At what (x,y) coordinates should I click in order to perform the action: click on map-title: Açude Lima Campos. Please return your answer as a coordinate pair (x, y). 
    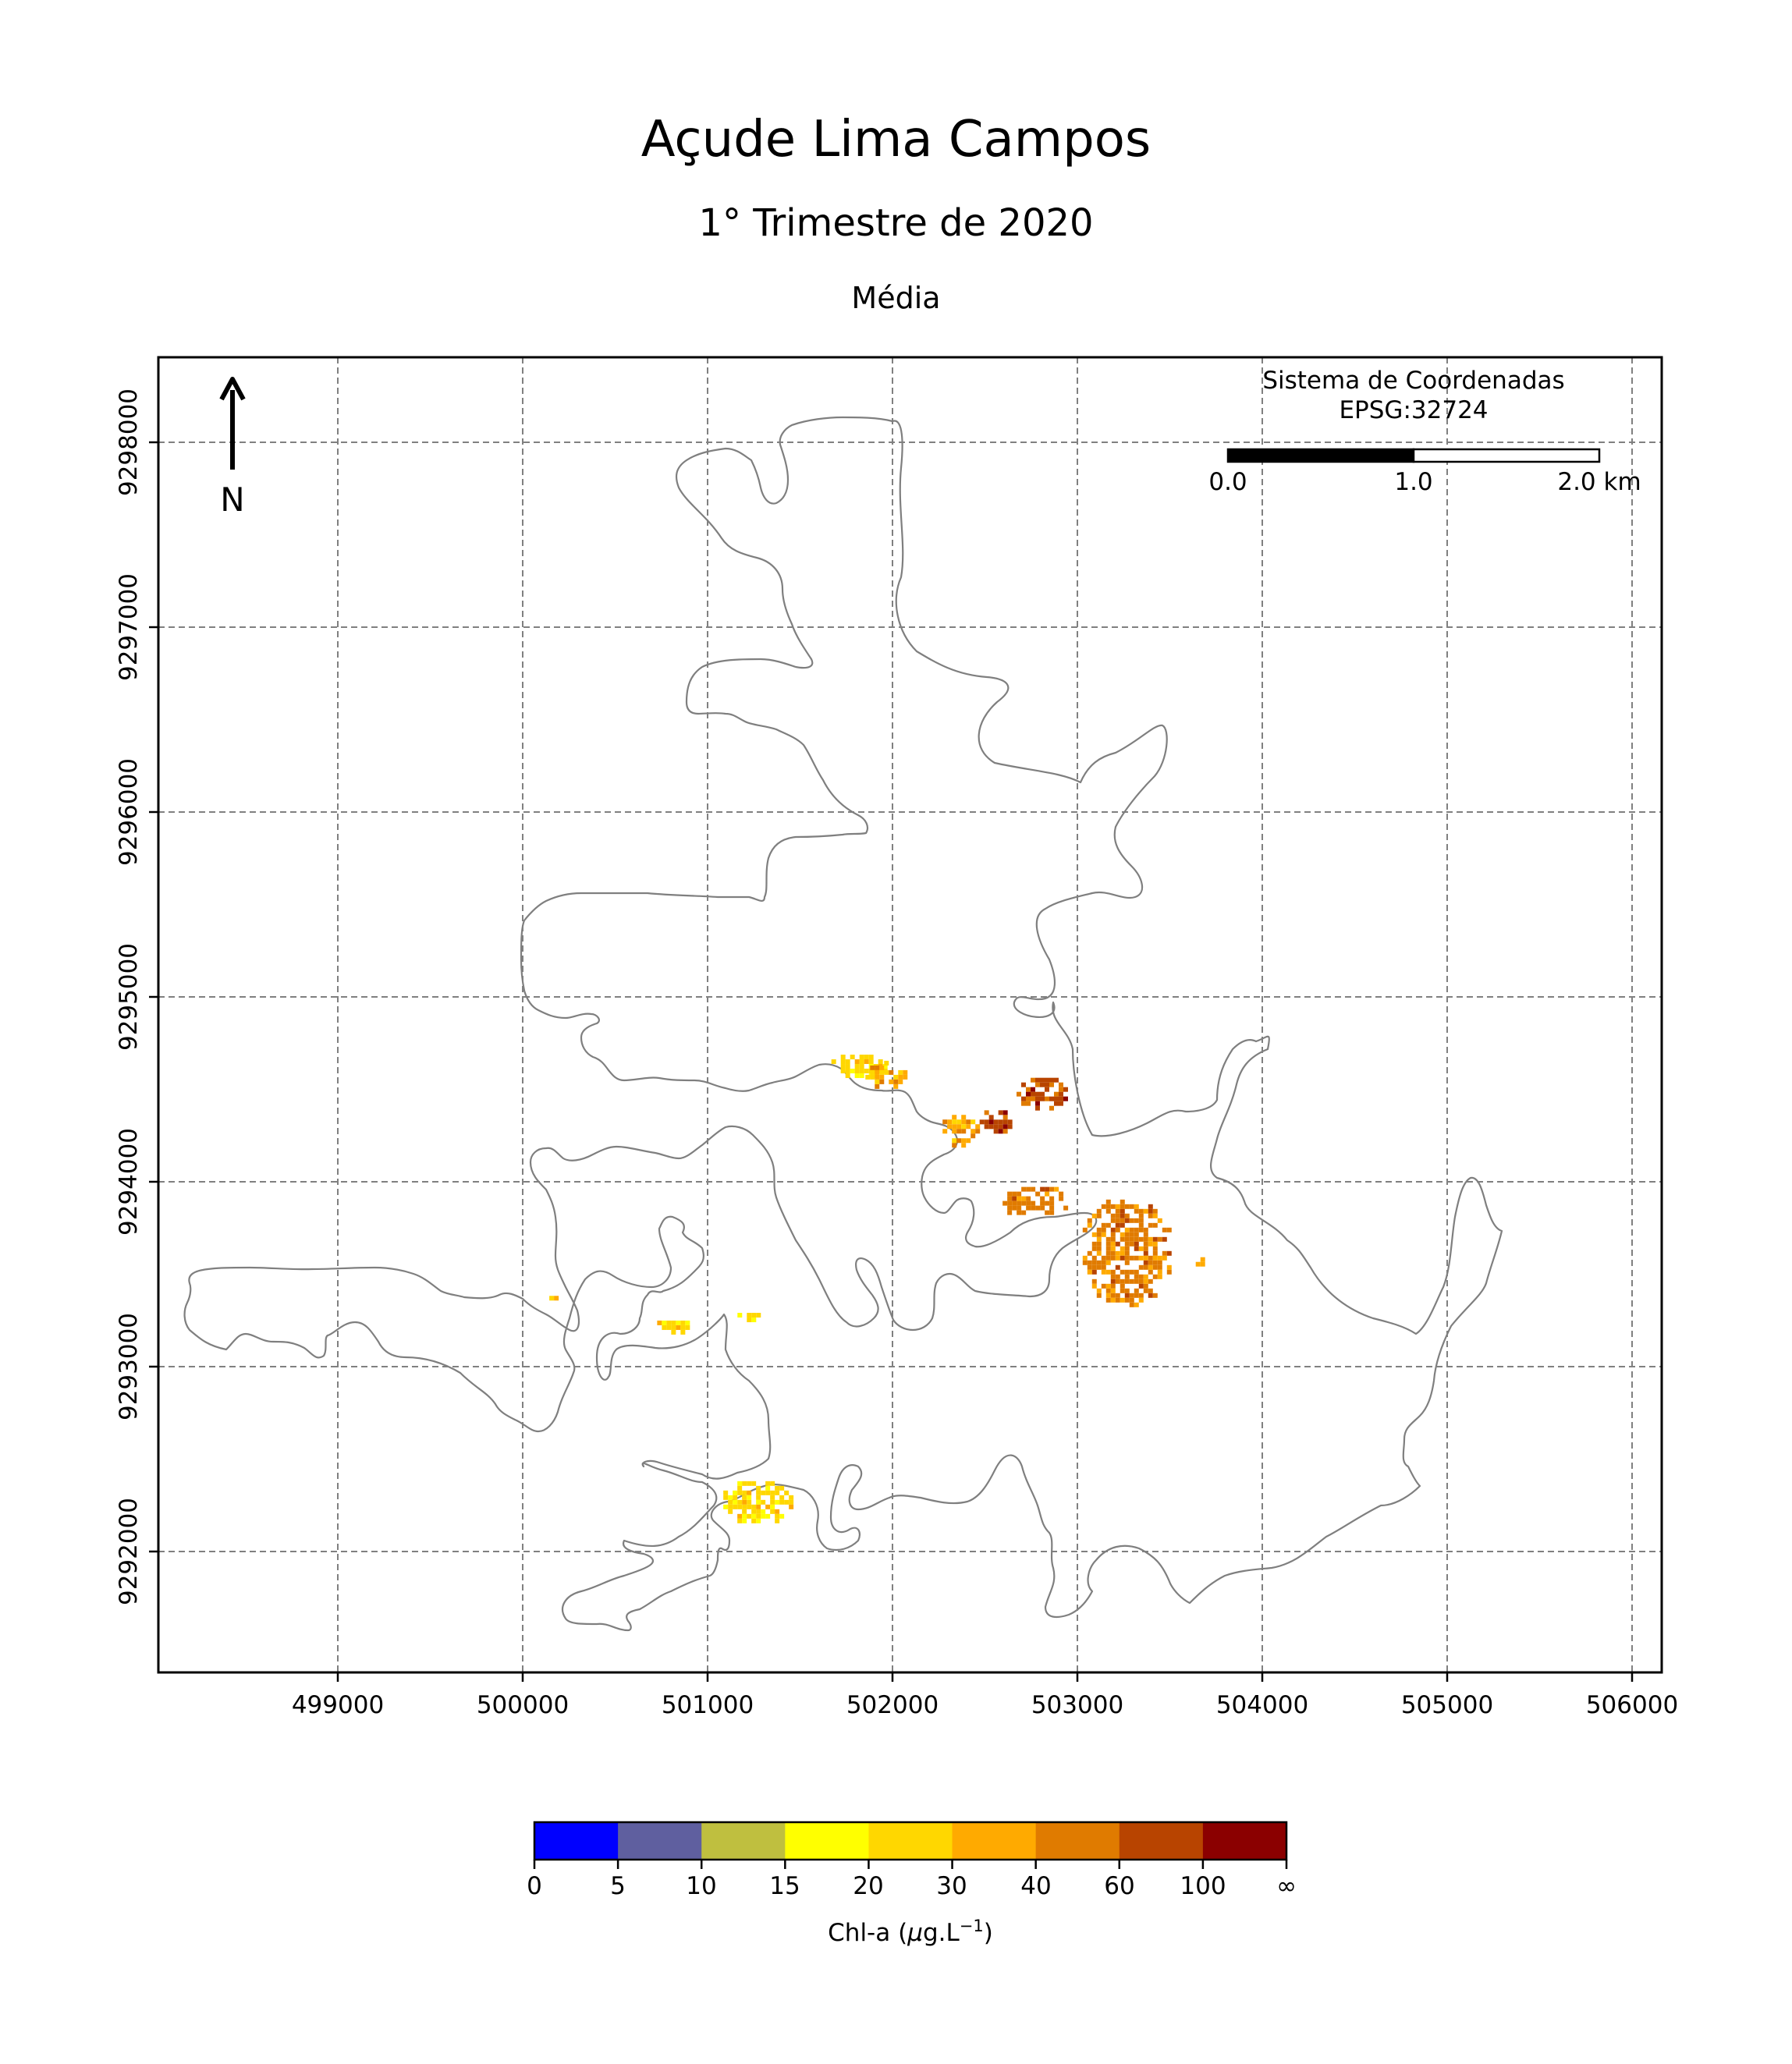
    Looking at the image, I should click on (896, 139).